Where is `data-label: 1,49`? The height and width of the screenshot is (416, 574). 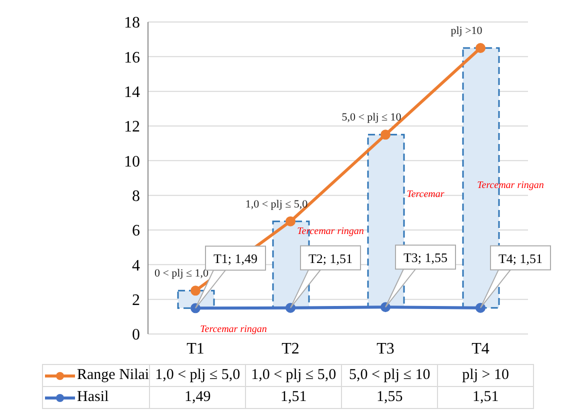 data-label: 1,49 is located at coordinates (198, 397).